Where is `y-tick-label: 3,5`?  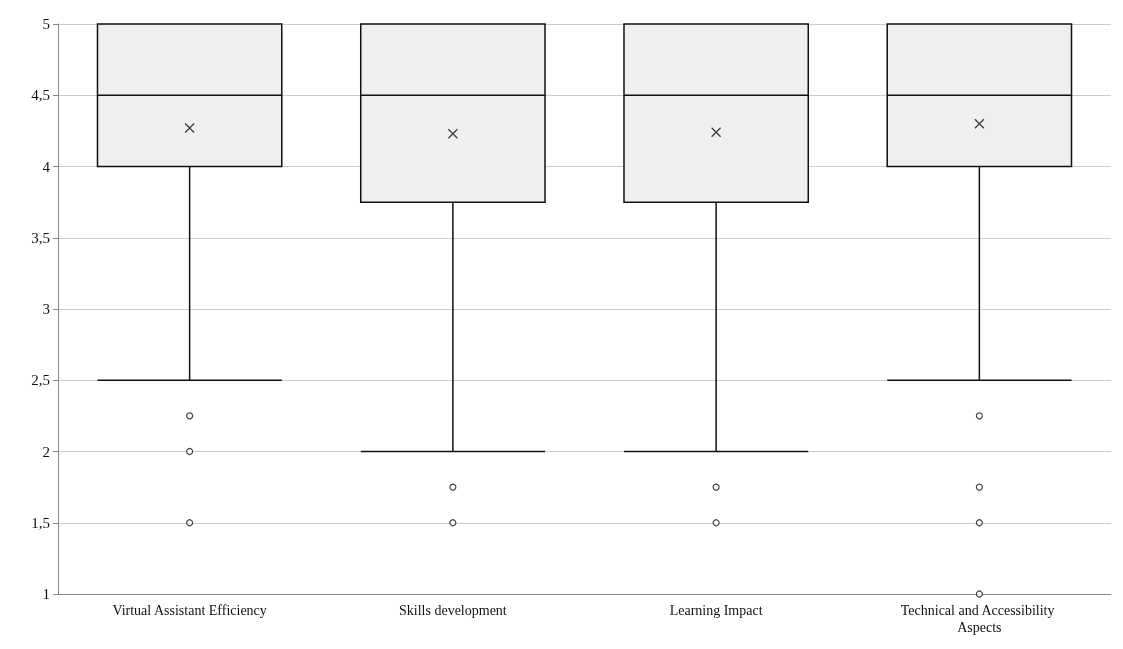
y-tick-label: 3,5 is located at coordinates (40, 237).